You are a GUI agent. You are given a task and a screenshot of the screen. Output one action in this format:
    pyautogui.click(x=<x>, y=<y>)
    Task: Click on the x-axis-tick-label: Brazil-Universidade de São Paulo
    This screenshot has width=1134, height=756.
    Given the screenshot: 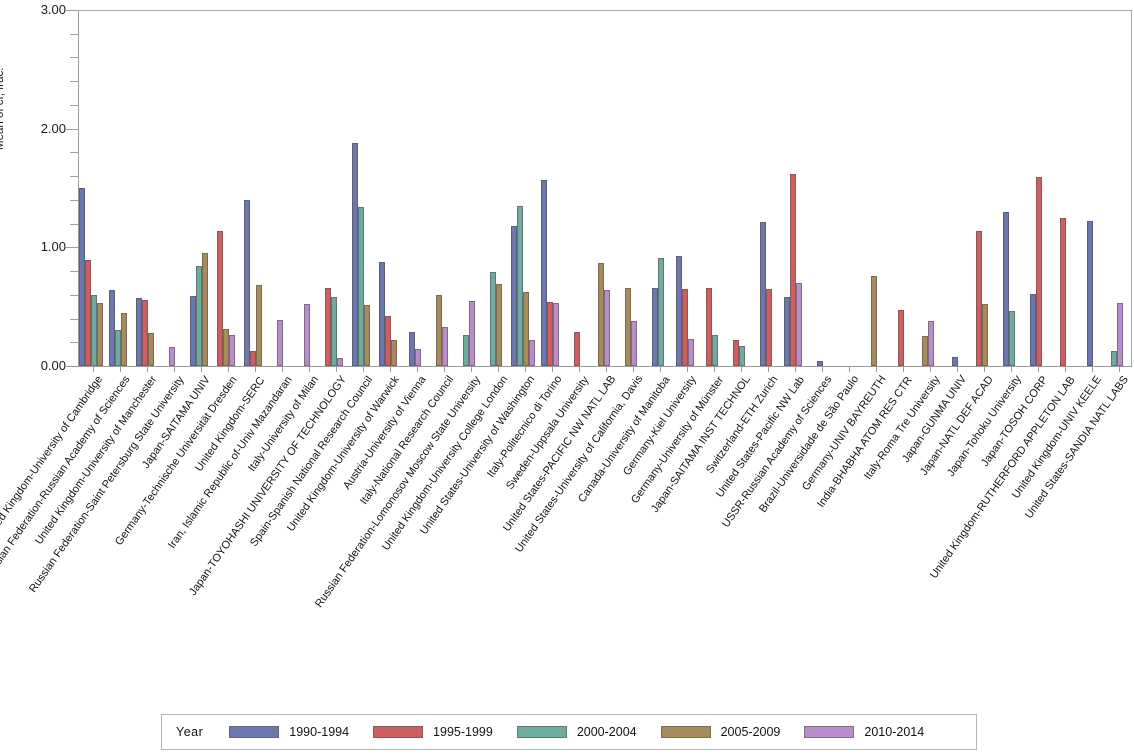 What is the action you would take?
    pyautogui.click(x=809, y=444)
    